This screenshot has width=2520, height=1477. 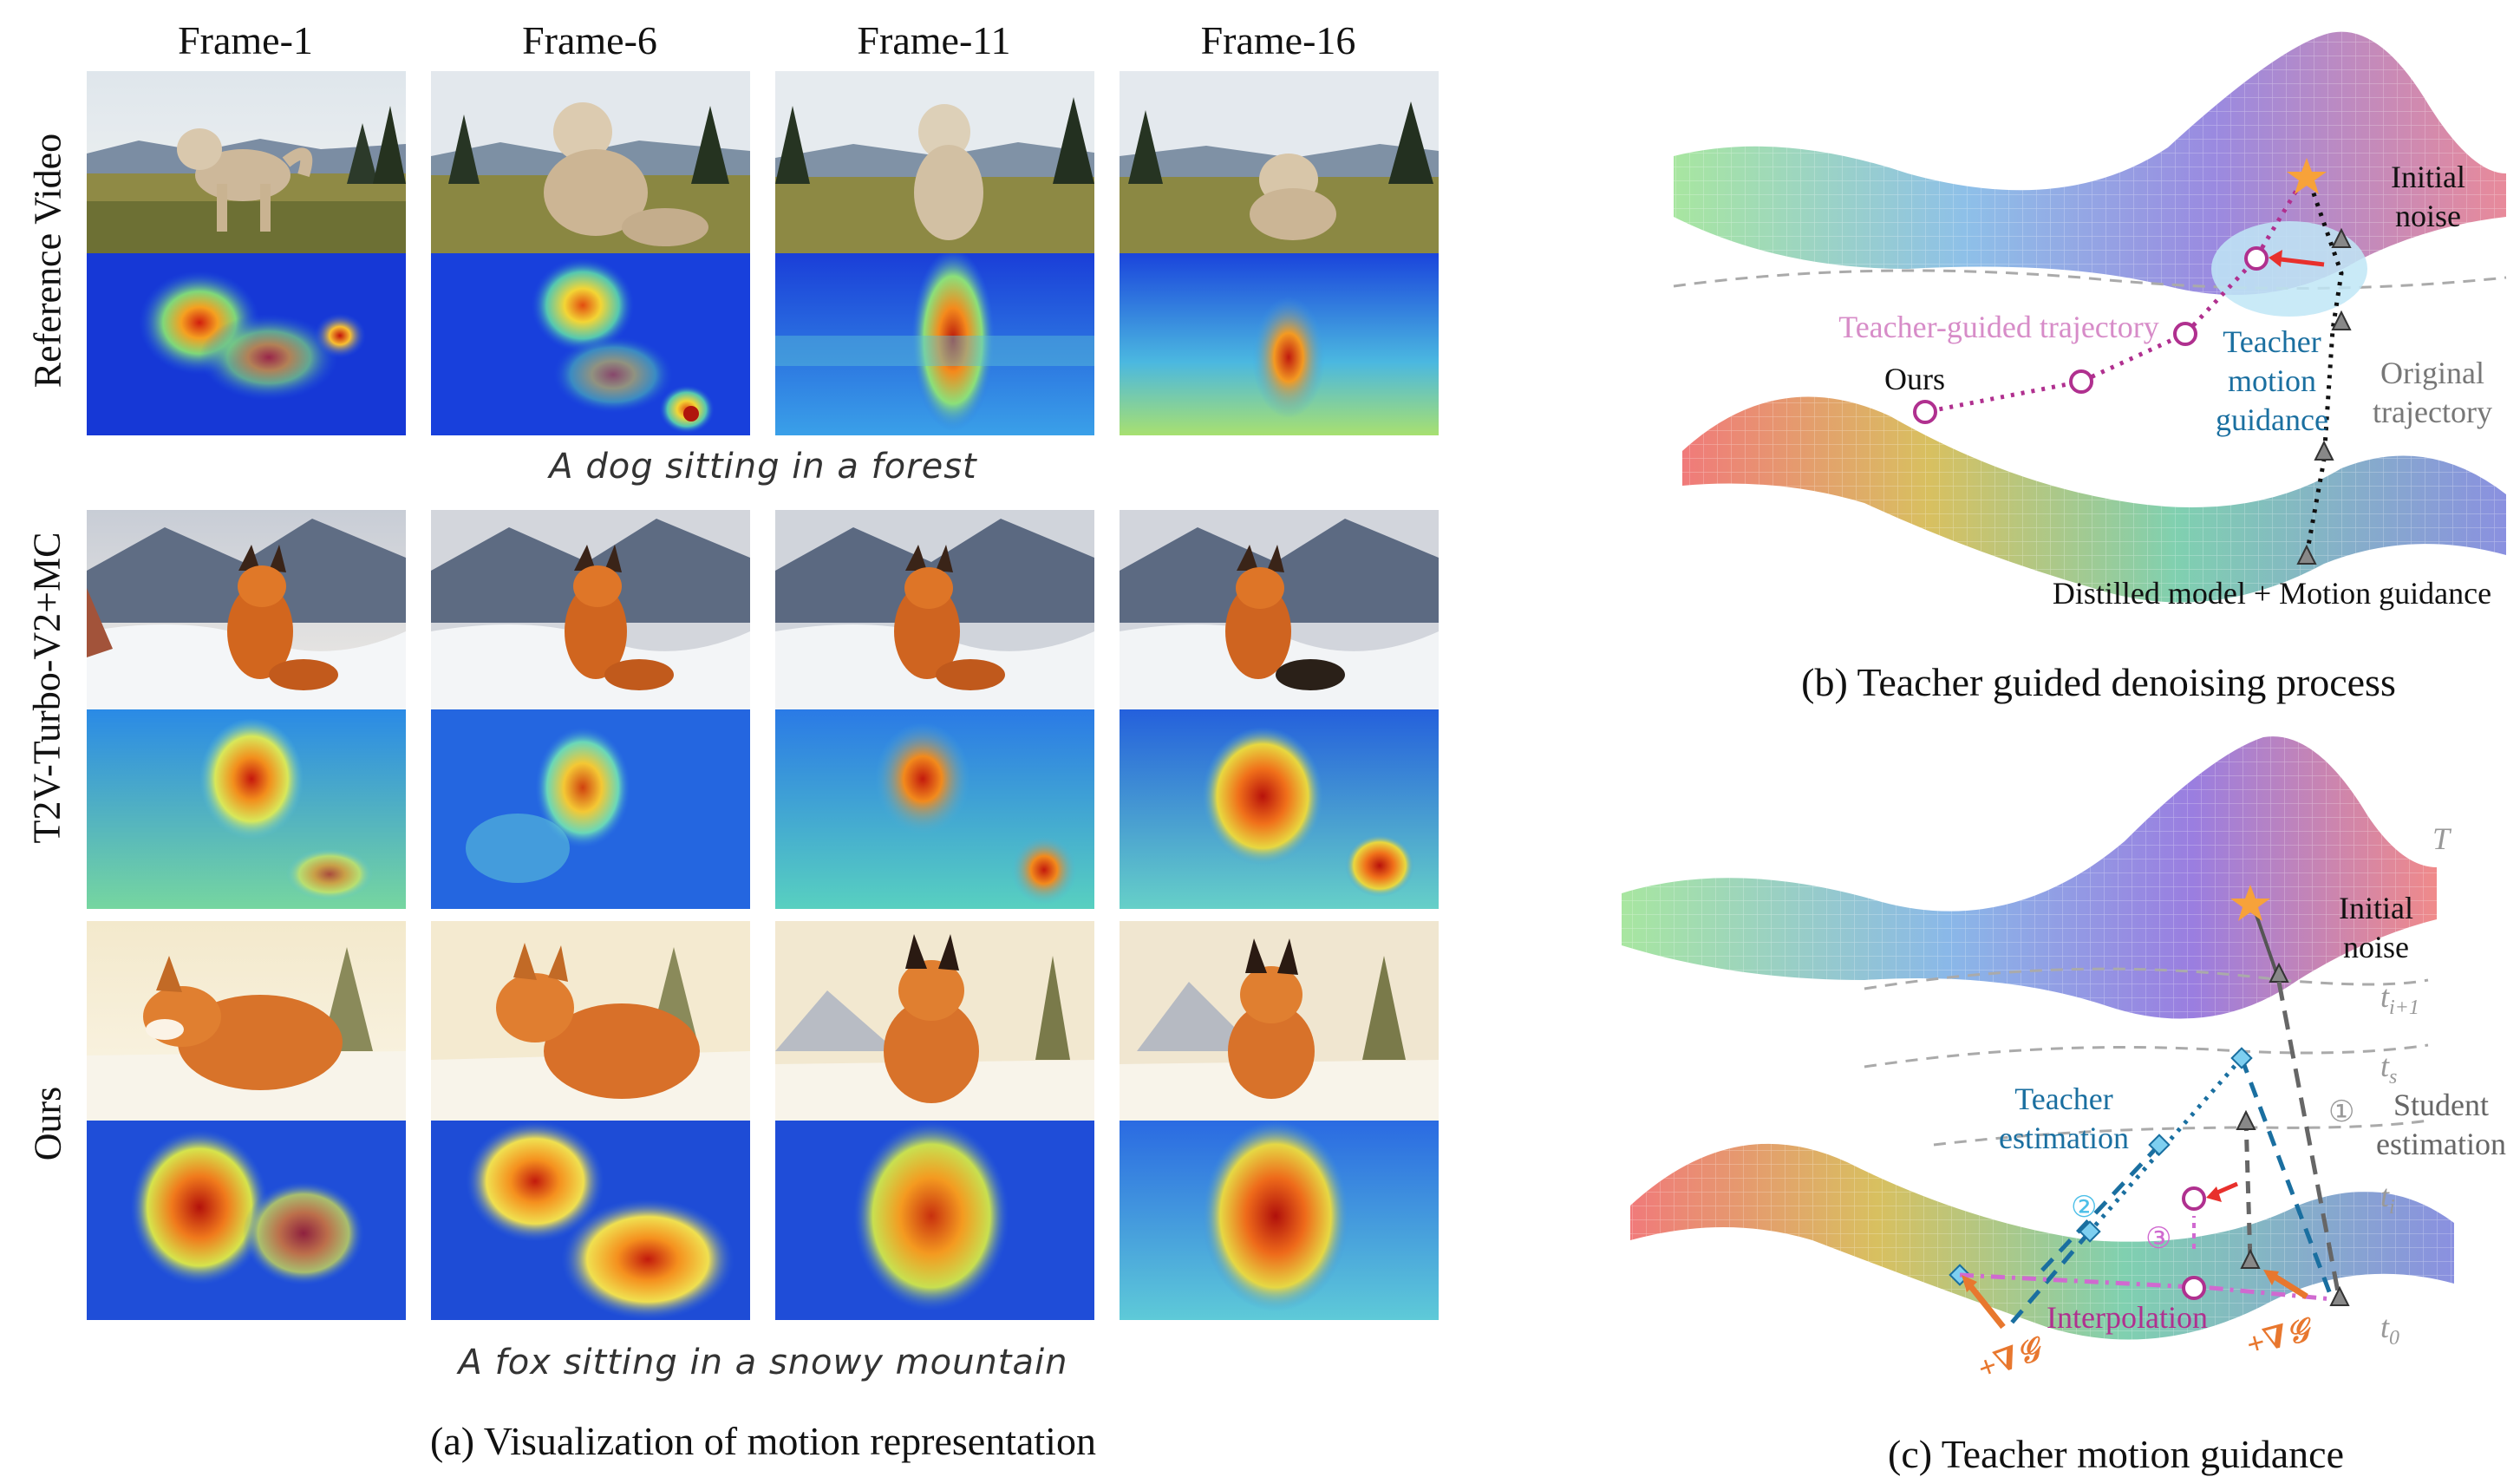 What do you see at coordinates (2399, 1000) in the screenshot?
I see `c-t-i-plus-1-label: ti+1` at bounding box center [2399, 1000].